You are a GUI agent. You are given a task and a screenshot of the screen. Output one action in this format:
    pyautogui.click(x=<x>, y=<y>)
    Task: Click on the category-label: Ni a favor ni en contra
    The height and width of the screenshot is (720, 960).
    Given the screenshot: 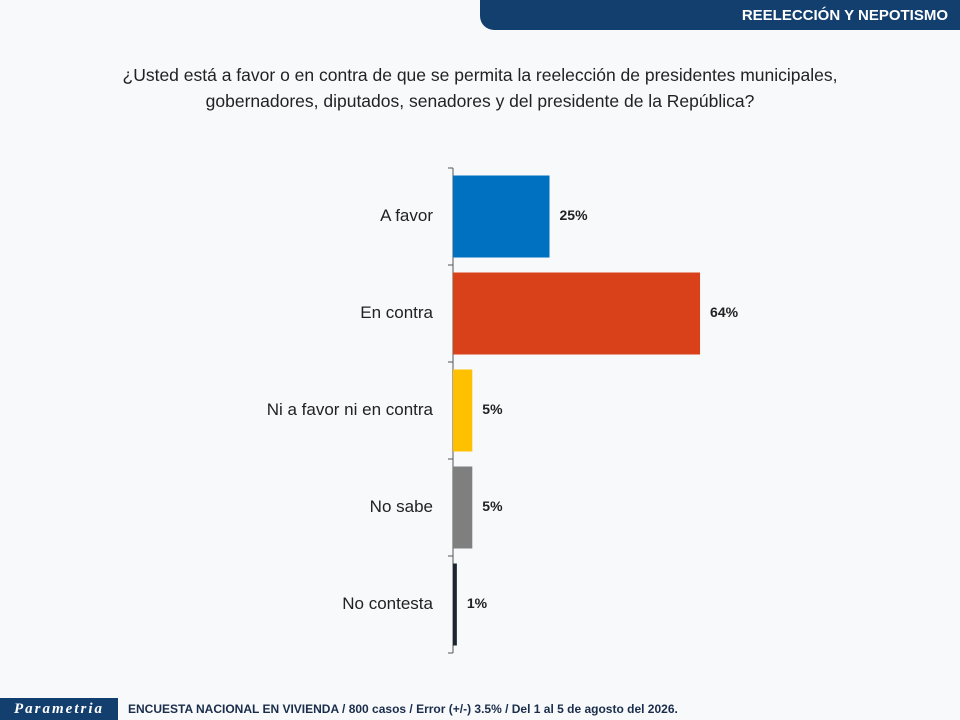 What is the action you would take?
    pyautogui.click(x=350, y=409)
    